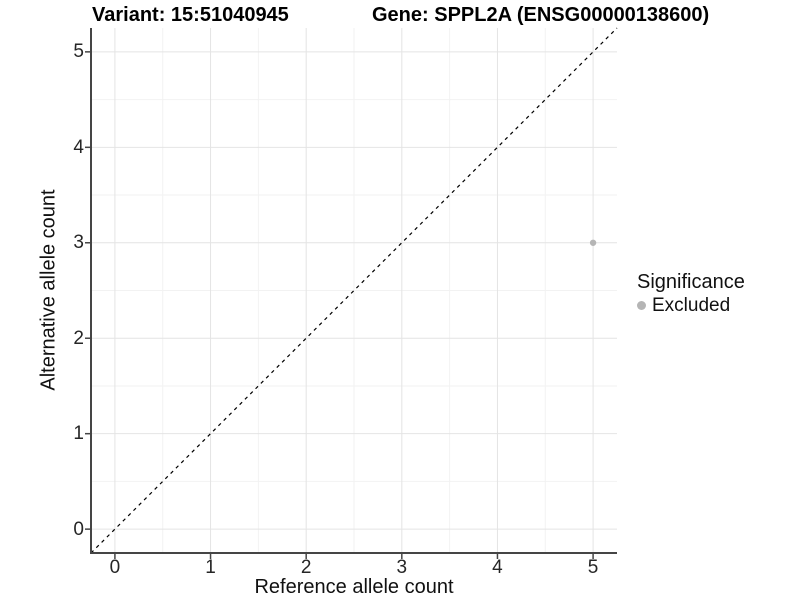 The width and height of the screenshot is (800, 600). I want to click on x-axis-title: Reference allele count, so click(354, 587).